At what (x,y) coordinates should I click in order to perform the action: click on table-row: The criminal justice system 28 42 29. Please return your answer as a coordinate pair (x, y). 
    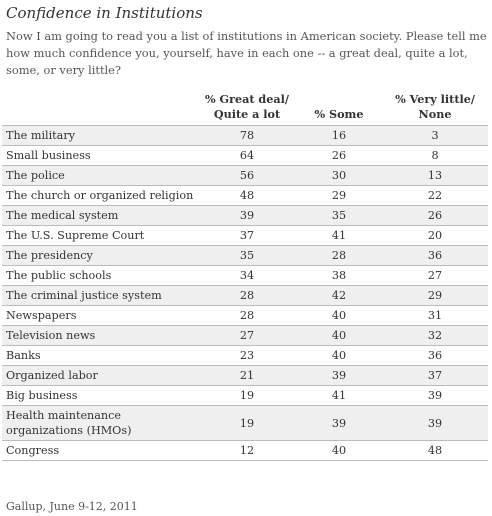
    Looking at the image, I should click on (245, 295).